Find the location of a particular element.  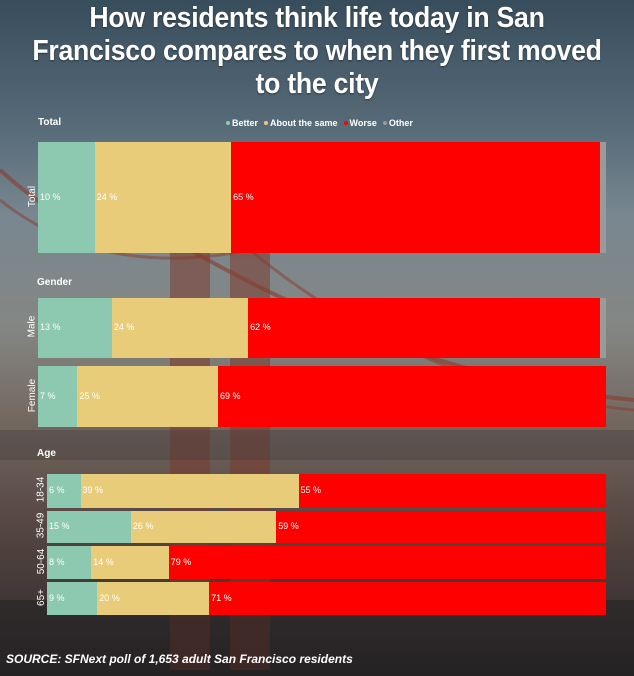

legend-dot-better is located at coordinates (228, 123).